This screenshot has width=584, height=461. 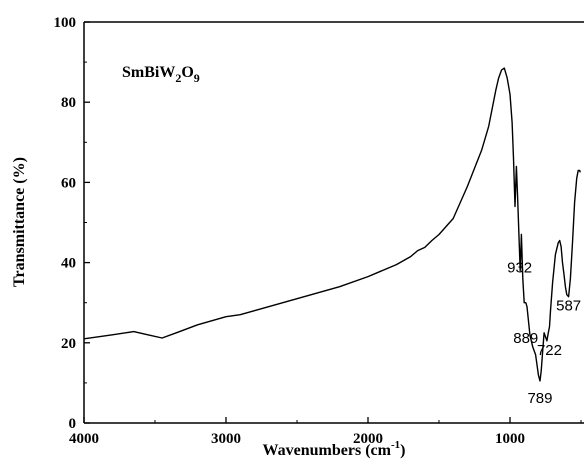 I want to click on peak-label-932: 932, so click(x=519, y=268).